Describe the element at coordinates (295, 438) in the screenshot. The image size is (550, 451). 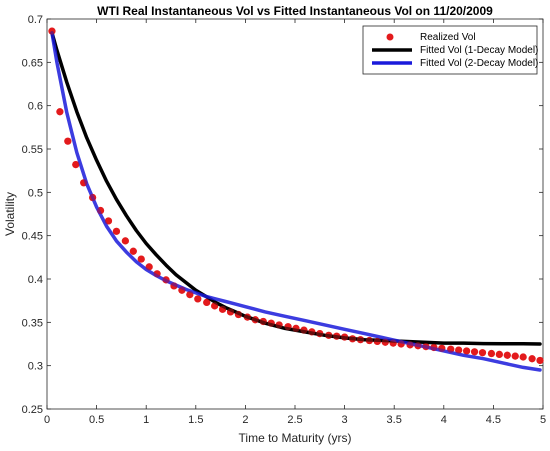
I see `x-axis-title: Time to Maturity (yrs)` at that location.